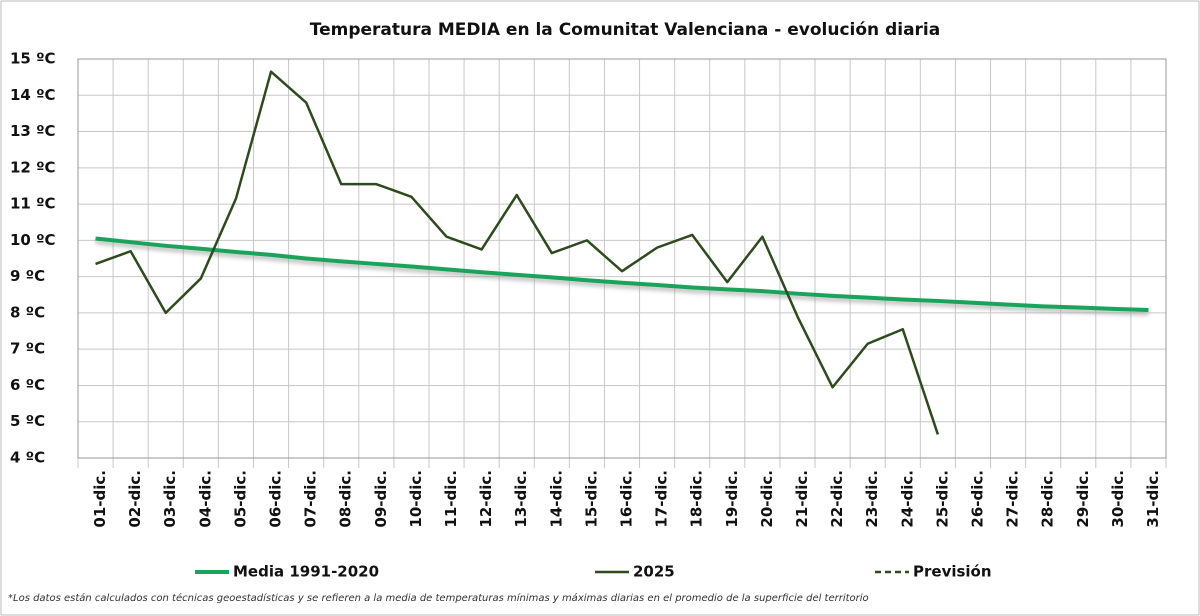 The width and height of the screenshot is (1200, 616). Describe the element at coordinates (1048, 499) in the screenshot. I see `x-tick-label: 28-dic.` at that location.